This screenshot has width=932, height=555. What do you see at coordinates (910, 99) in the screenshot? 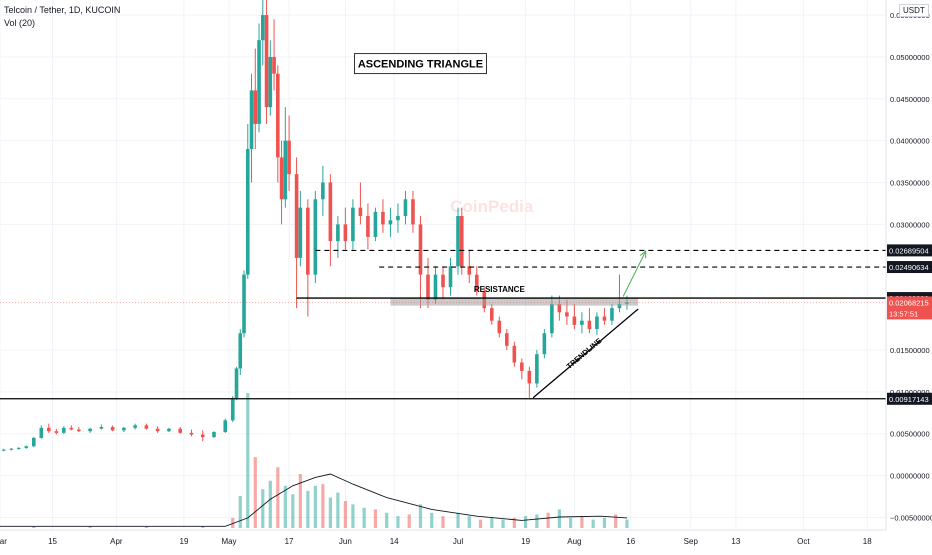
I see `price-tick-label: 0.04500000` at bounding box center [910, 99].